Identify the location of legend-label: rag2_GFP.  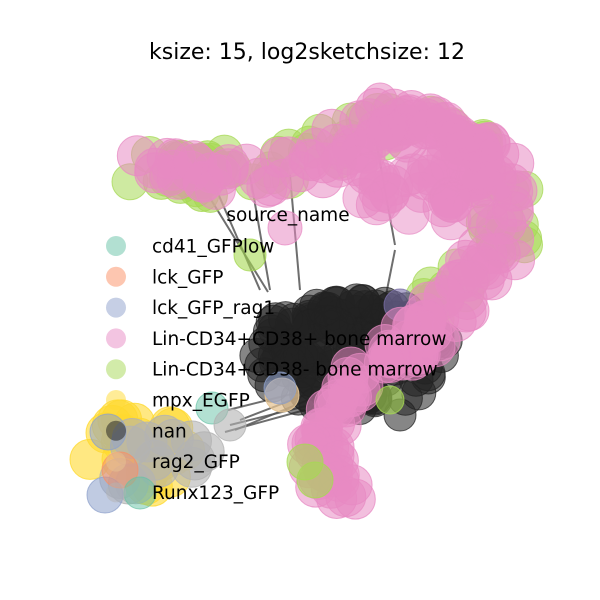
(196, 462).